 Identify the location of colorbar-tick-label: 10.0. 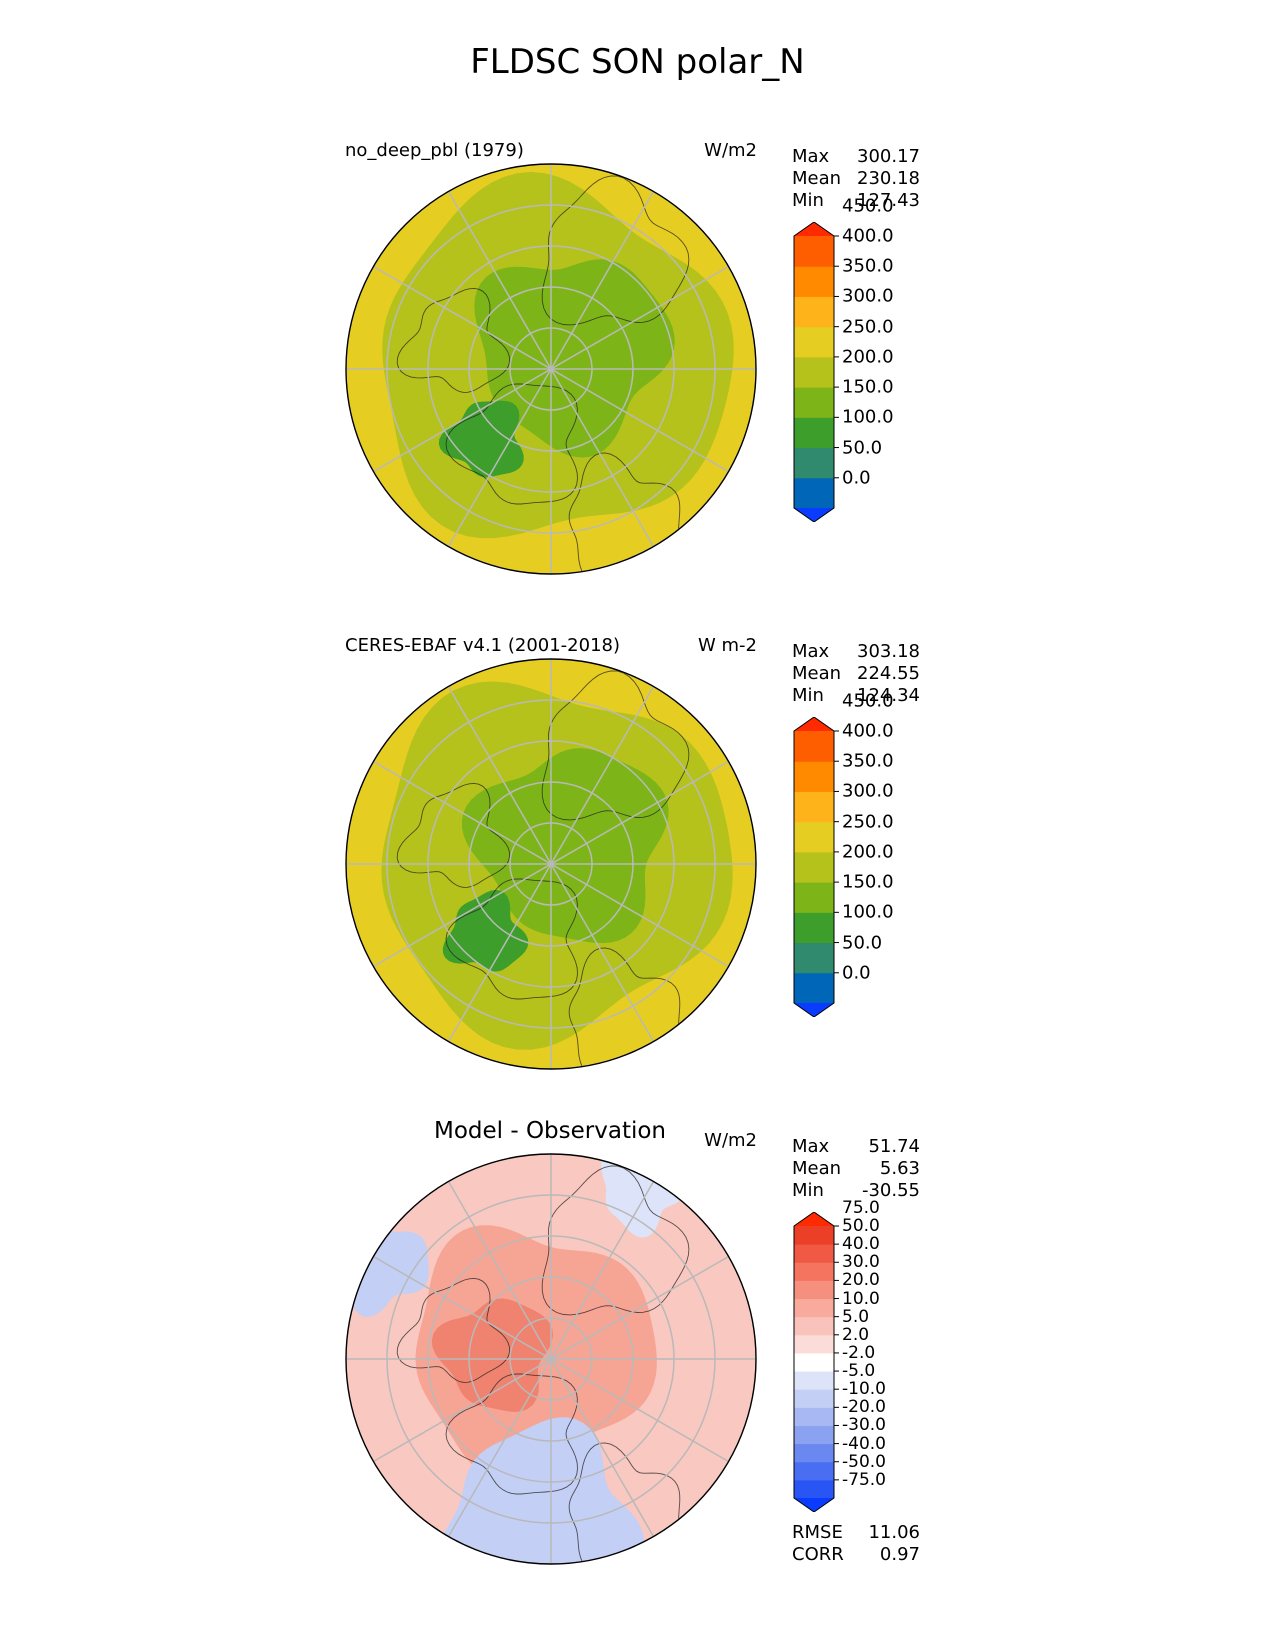
(861, 1298).